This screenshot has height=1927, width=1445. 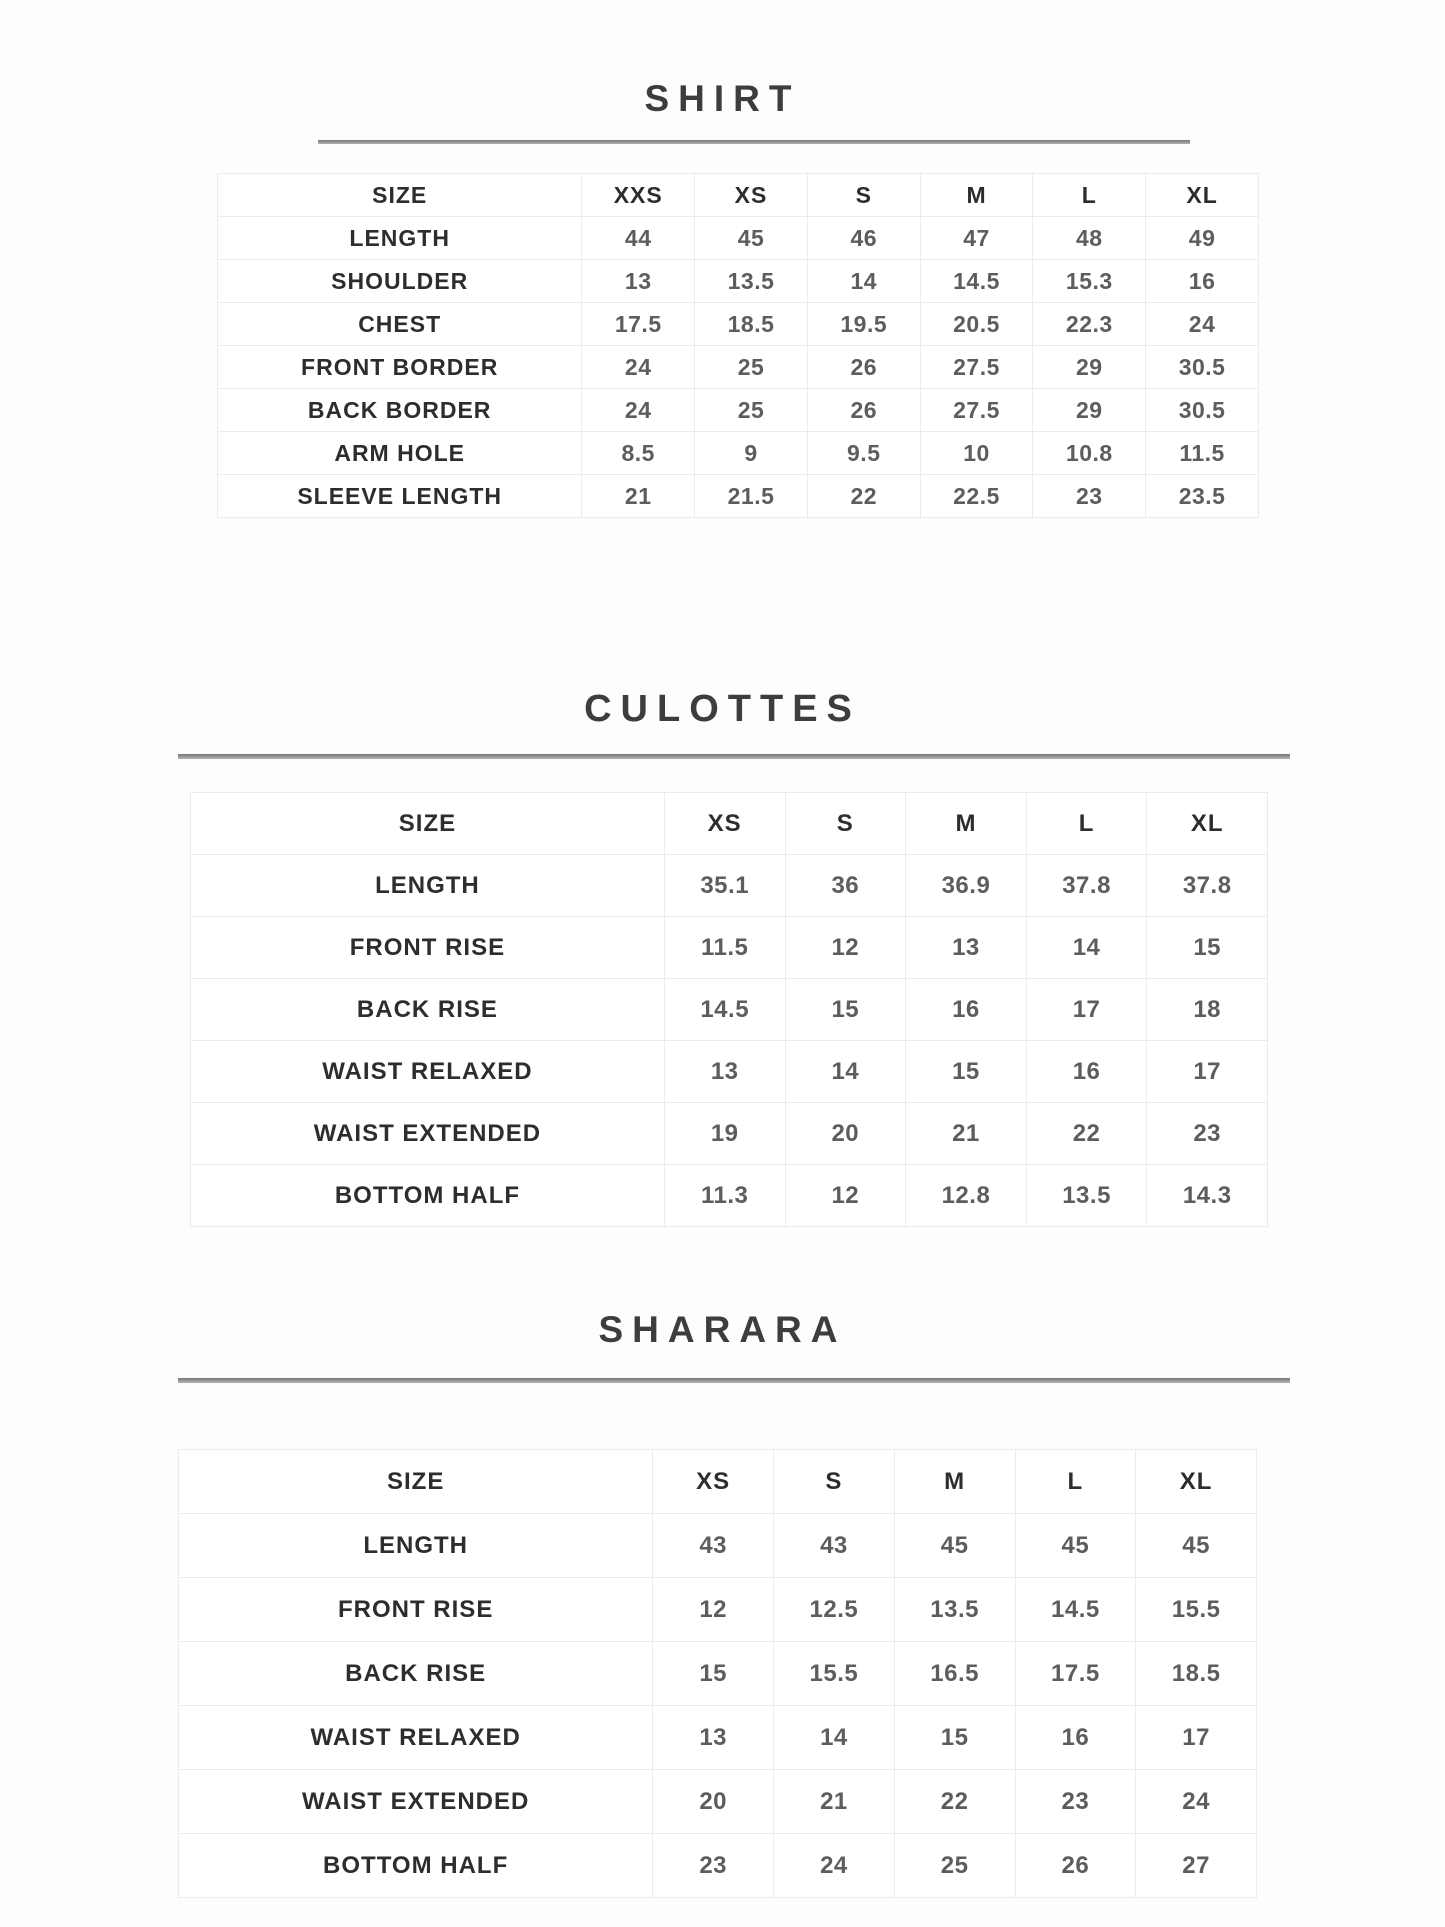 I want to click on table-row: SLEEVE LENGTH 21 21.5 22 22.5 23 23.5, so click(x=737, y=496).